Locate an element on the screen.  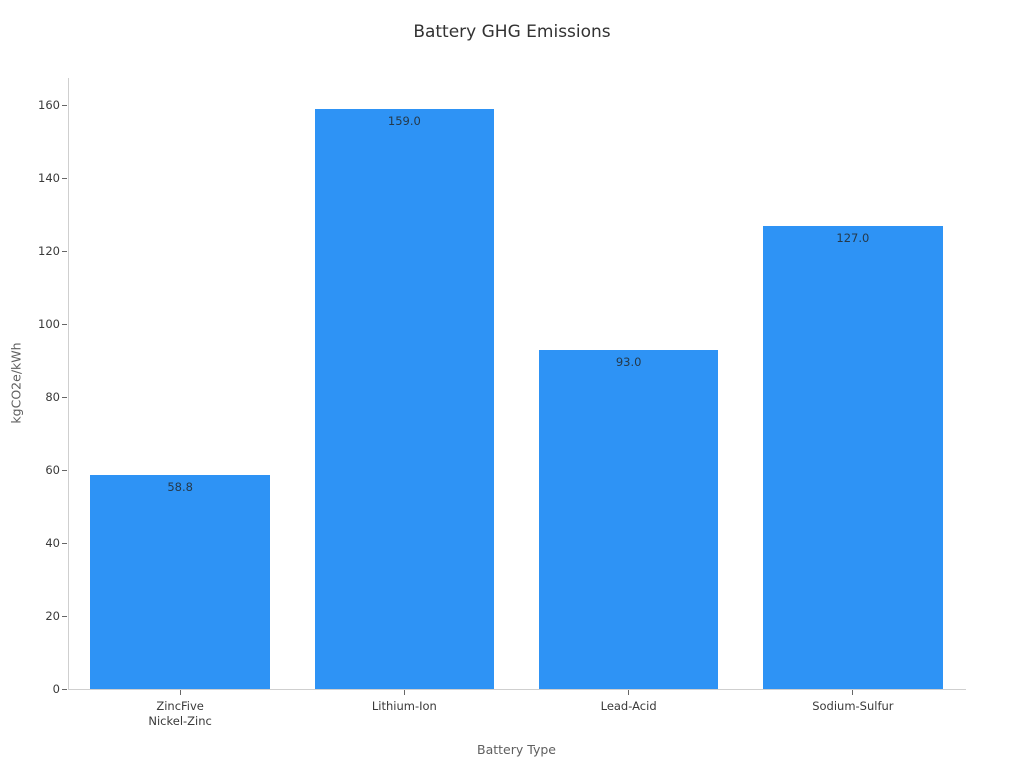
bar-value-label: 127.0 is located at coordinates (853, 237).